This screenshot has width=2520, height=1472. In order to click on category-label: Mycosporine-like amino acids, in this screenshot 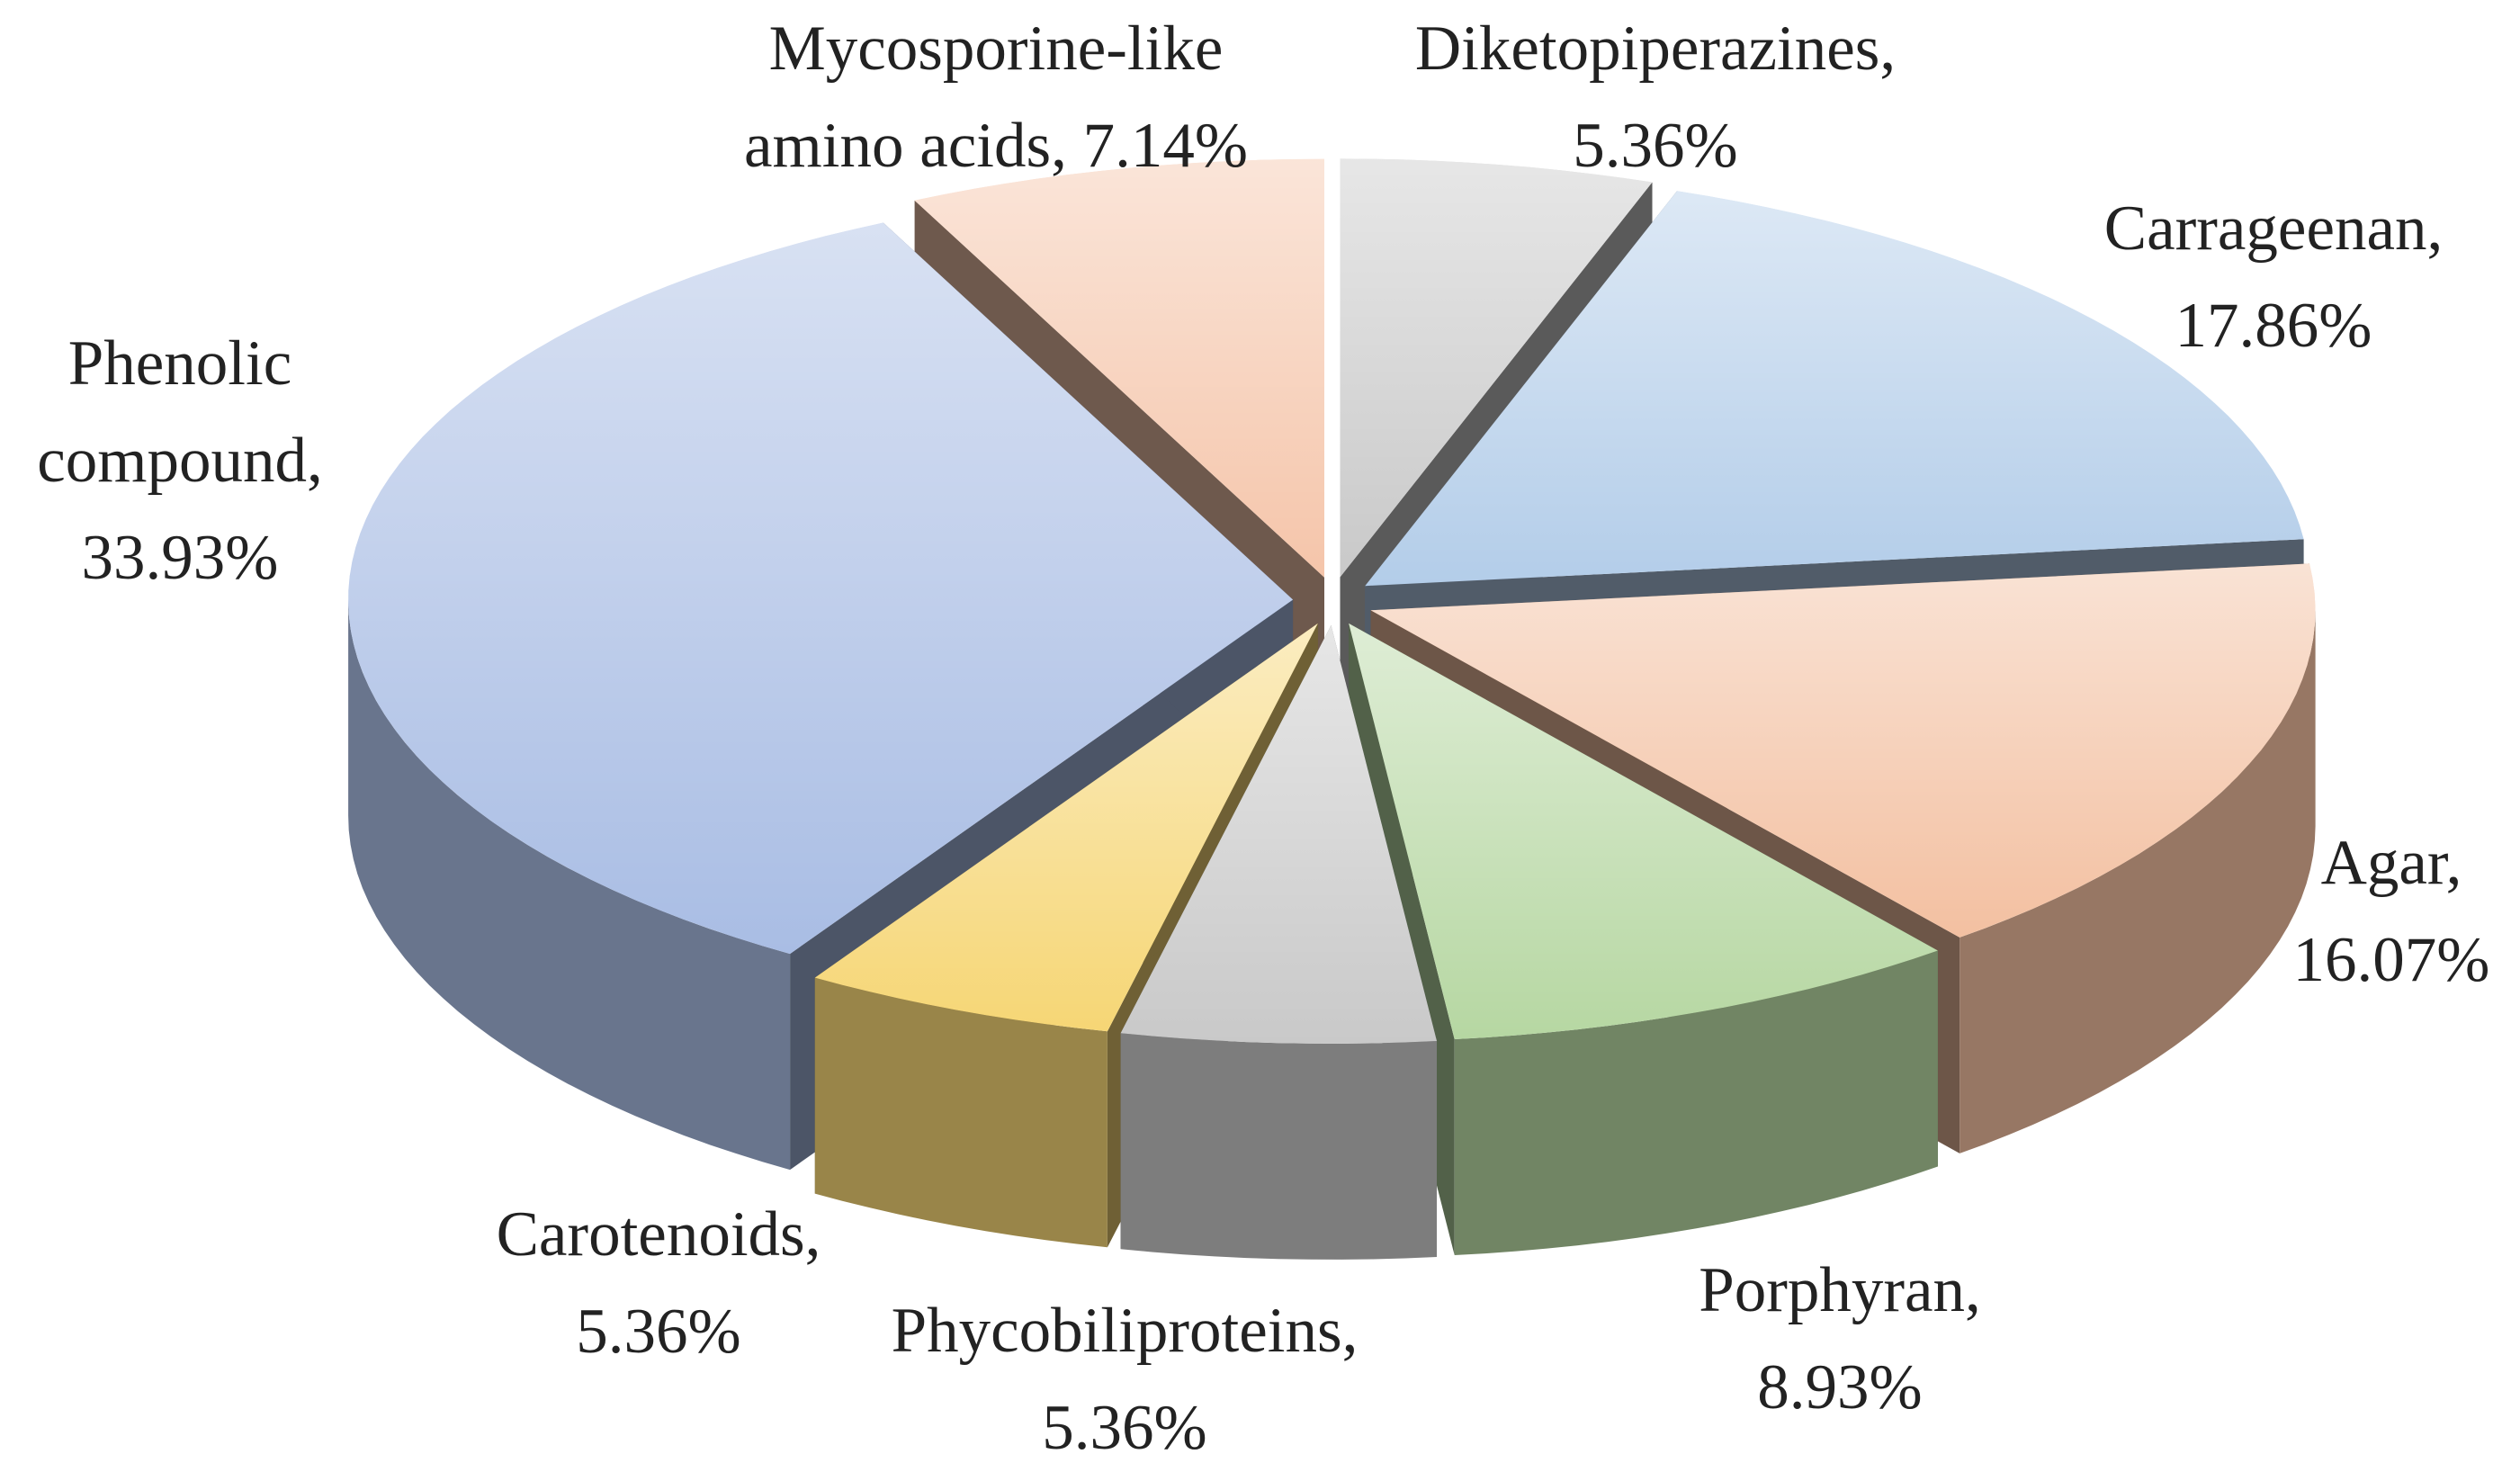, I will do `click(983, 97)`.